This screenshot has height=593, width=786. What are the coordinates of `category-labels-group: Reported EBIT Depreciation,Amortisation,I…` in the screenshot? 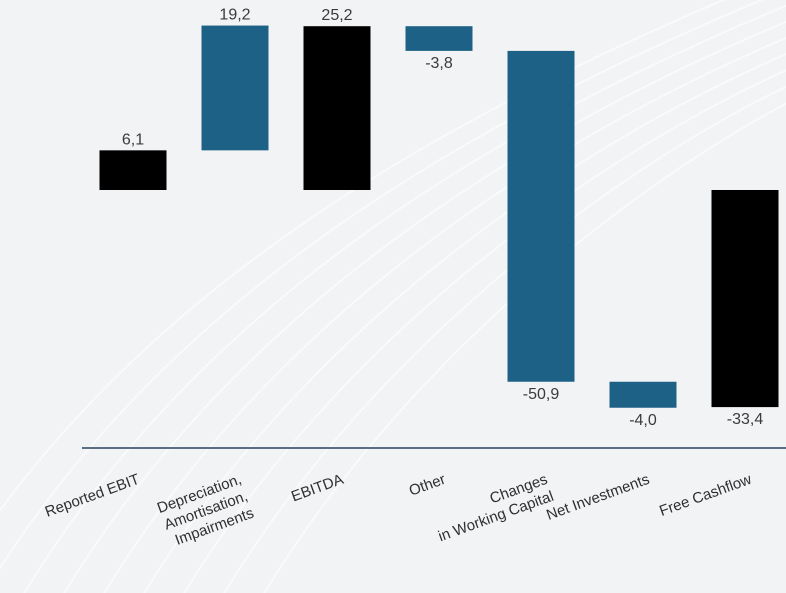 It's located at (398, 510).